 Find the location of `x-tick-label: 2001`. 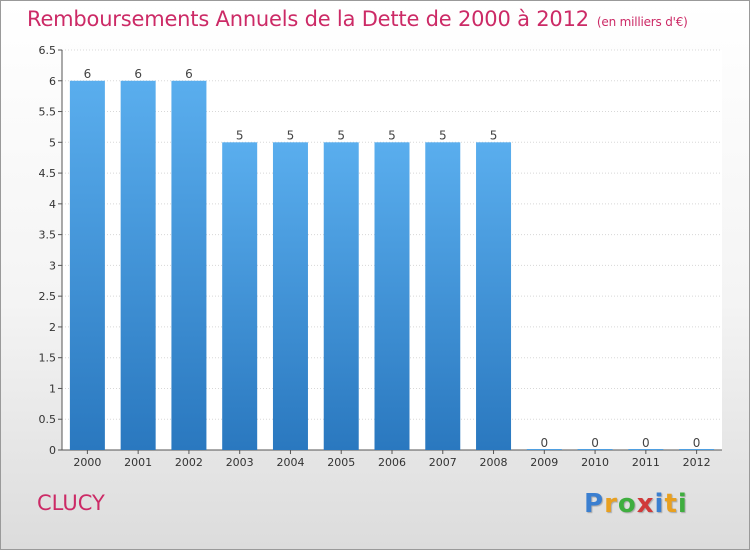

x-tick-label: 2001 is located at coordinates (138, 462).